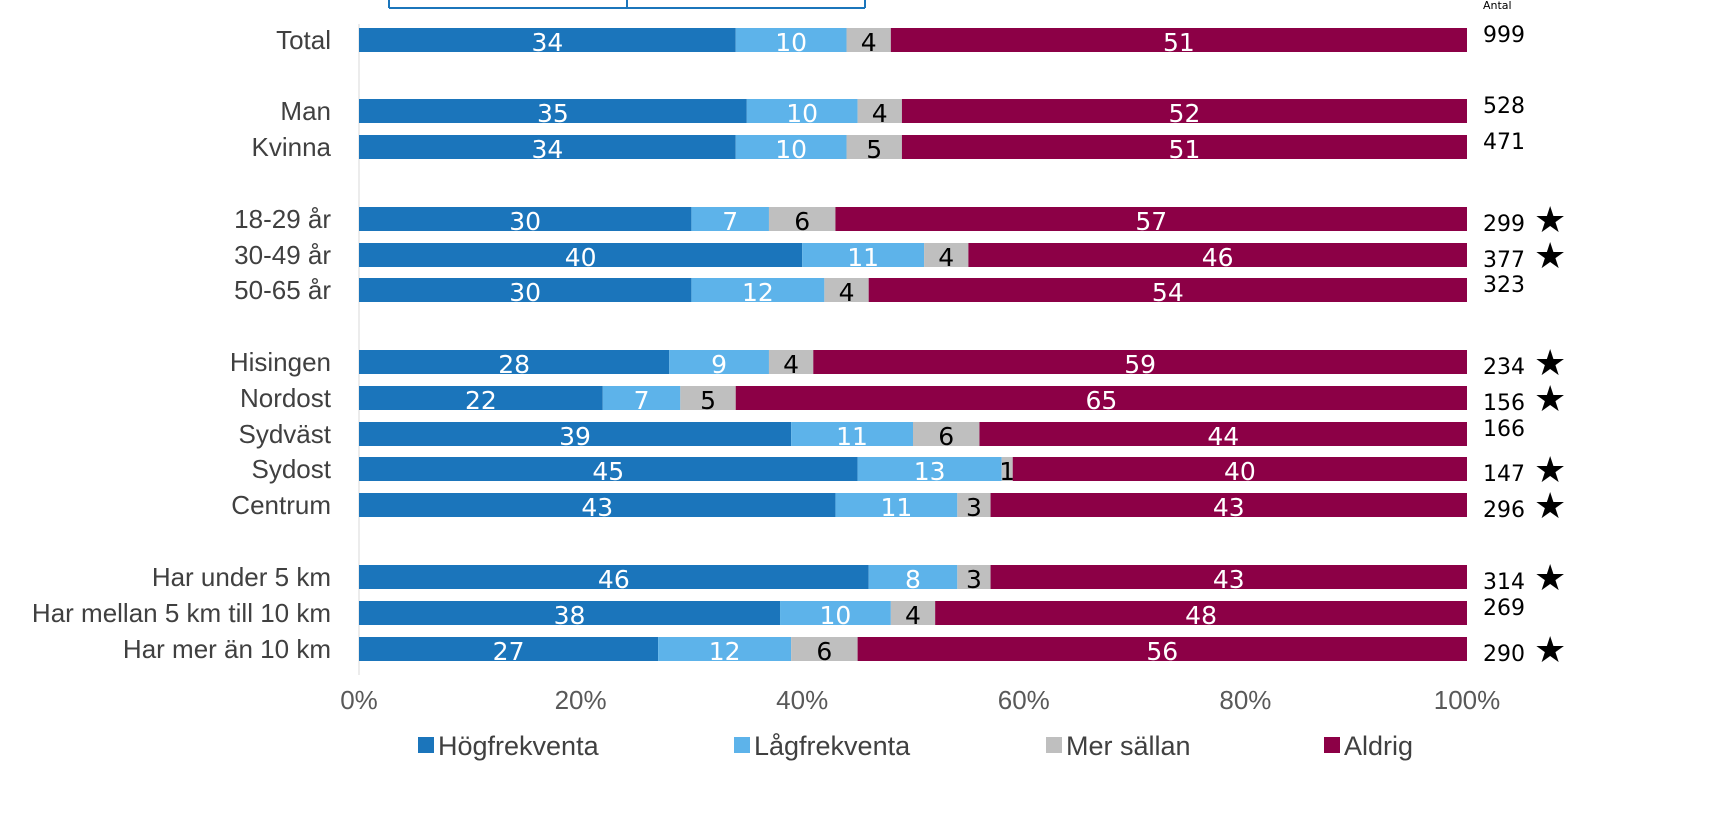  I want to click on n-label: 314, so click(1504, 582).